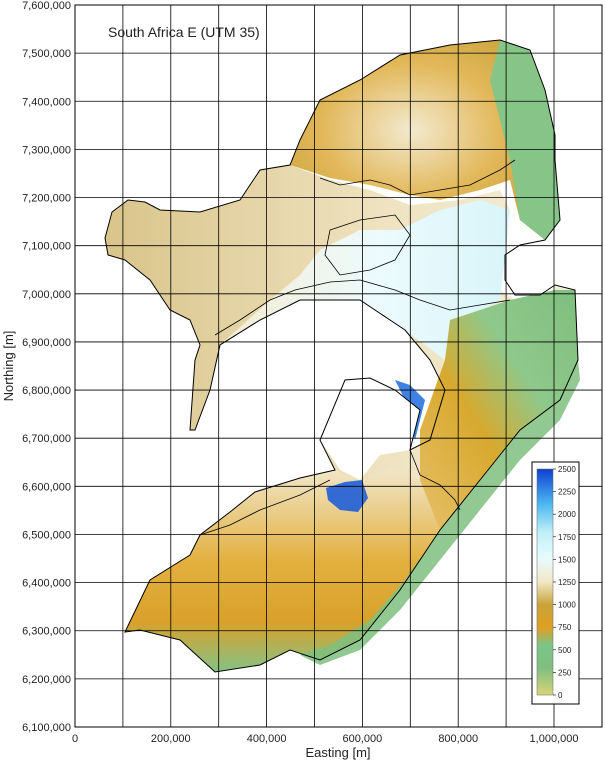 Image resolution: width=605 pixels, height=765 pixels. Describe the element at coordinates (46, 102) in the screenshot. I see `y-tick-label: 7,400,000` at that location.